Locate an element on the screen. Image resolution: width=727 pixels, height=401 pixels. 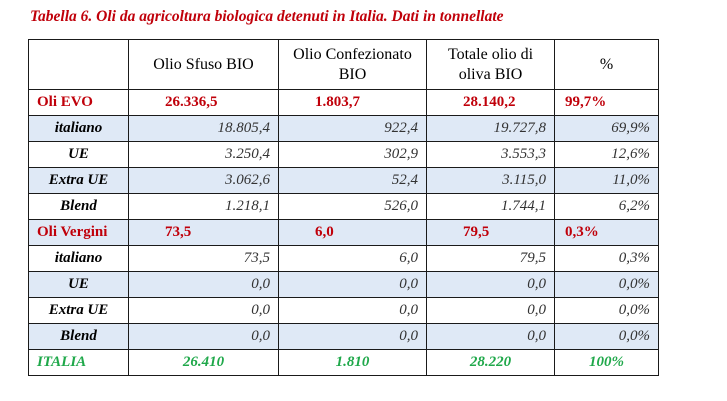
cell-percent: 6,2% is located at coordinates (606, 206).